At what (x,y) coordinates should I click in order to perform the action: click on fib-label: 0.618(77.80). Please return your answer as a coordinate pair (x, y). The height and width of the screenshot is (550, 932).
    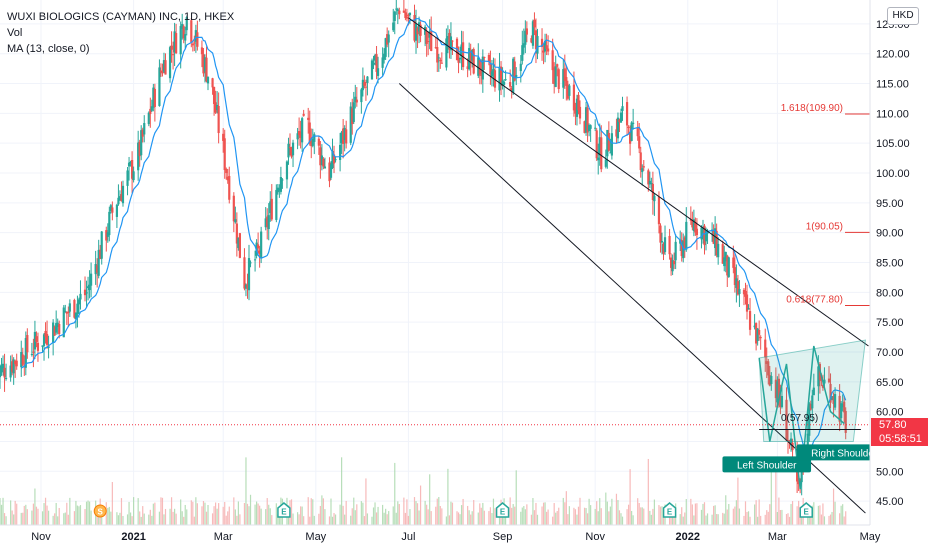
    Looking at the image, I should click on (814, 299).